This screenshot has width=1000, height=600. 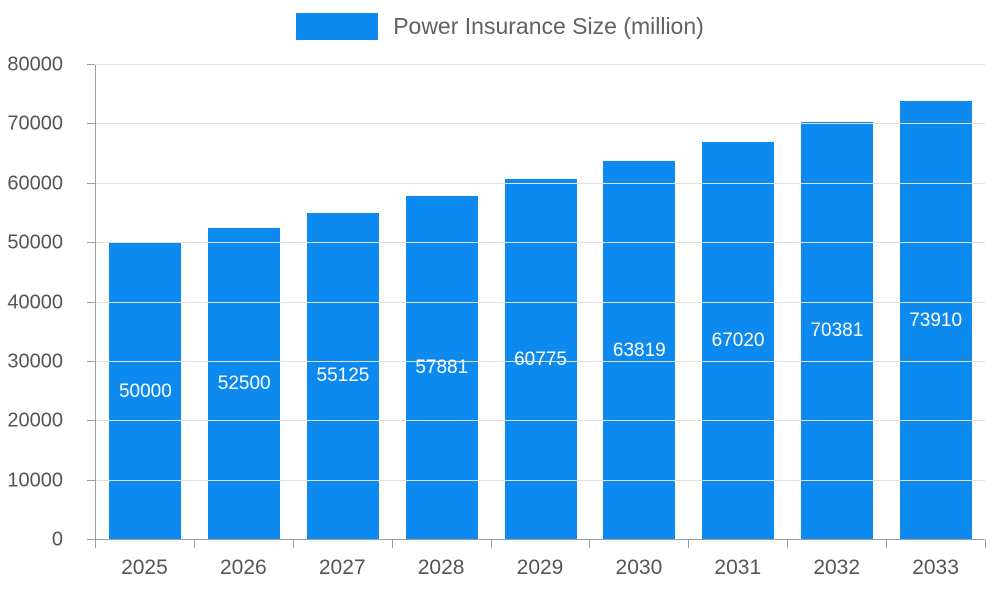 I want to click on bar-2032: 70381, so click(x=836, y=331).